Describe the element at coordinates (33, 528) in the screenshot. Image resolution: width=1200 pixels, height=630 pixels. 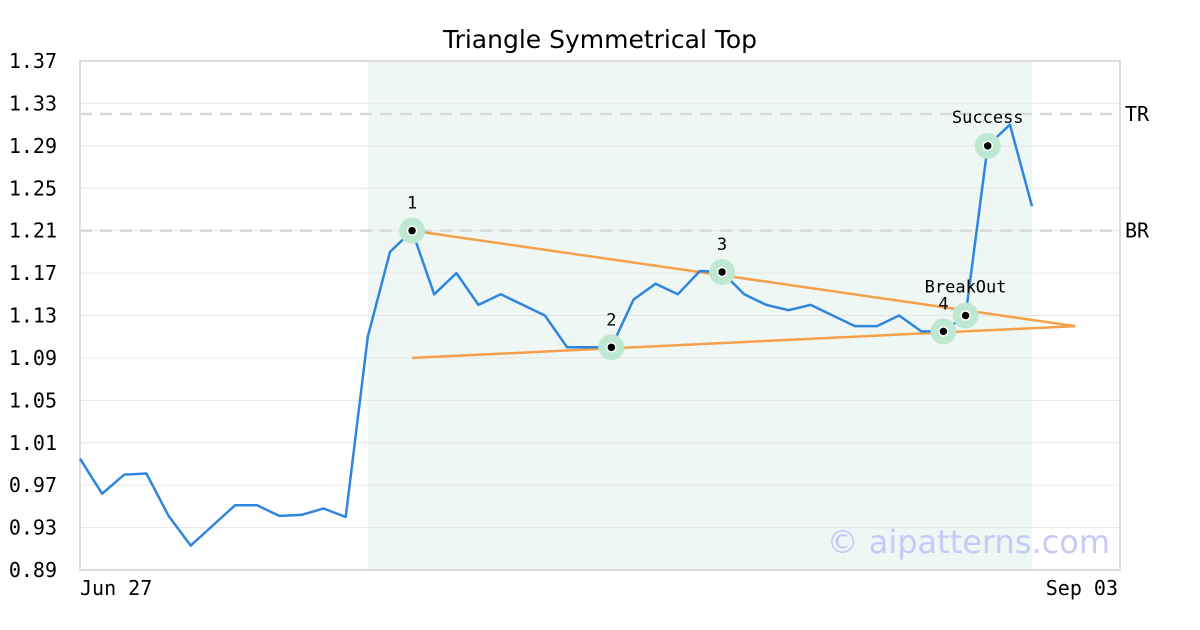
I see `y-tick-label: 0.93` at that location.